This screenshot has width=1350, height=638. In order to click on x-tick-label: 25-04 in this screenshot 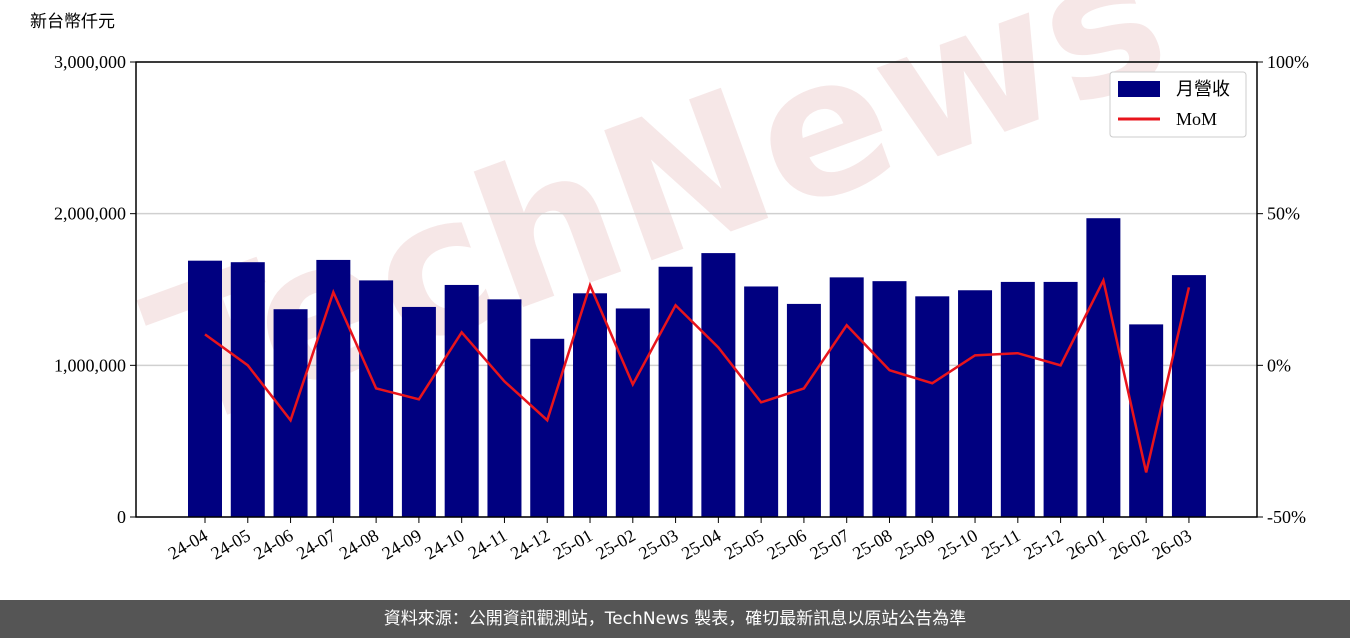, I will do `click(701, 544)`.